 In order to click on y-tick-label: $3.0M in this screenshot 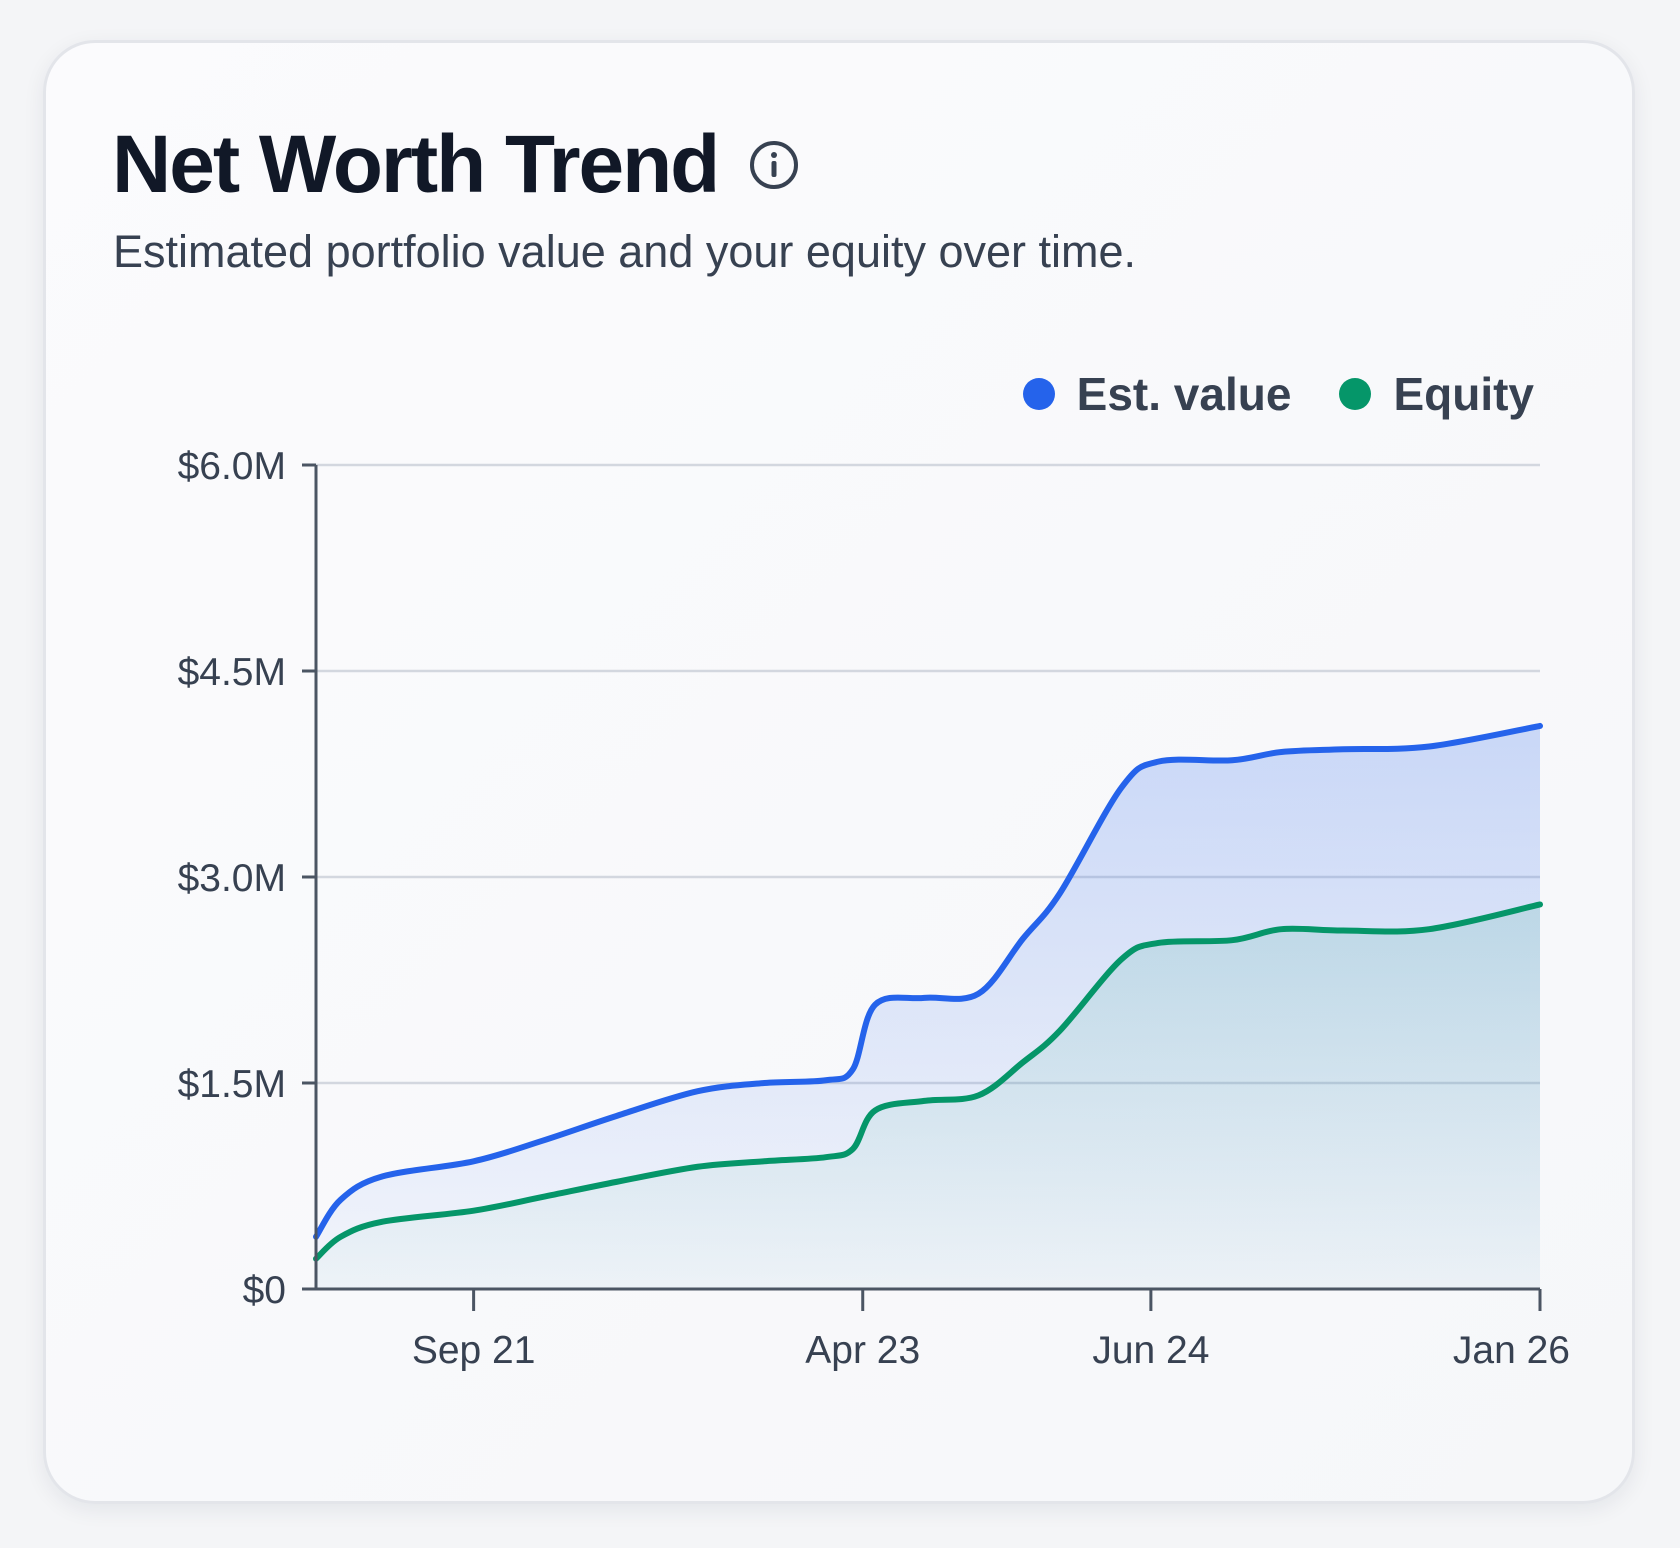, I will do `click(232, 878)`.